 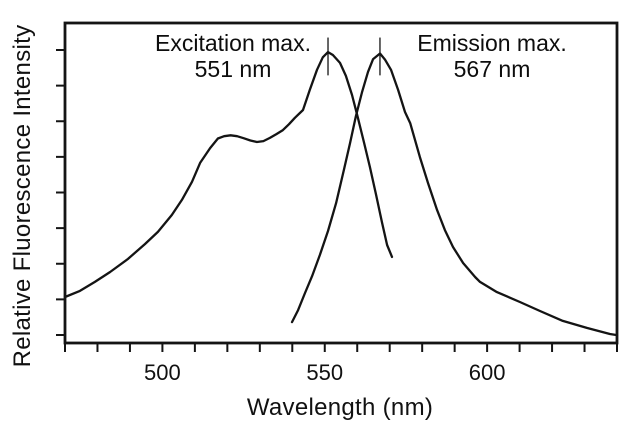 I want to click on emission-max-label: Emission max., so click(x=492, y=43).